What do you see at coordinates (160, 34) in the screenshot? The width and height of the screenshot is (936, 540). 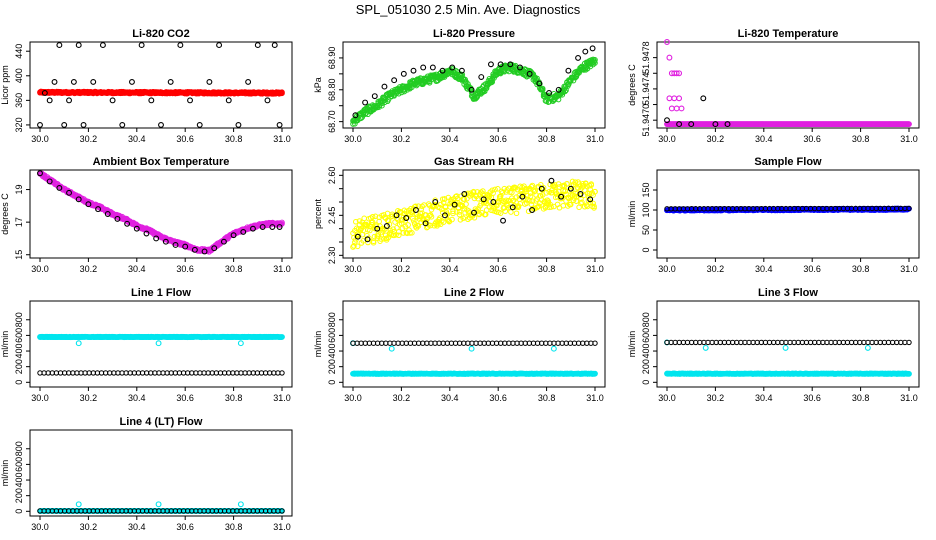 I see `plot-title: Li-820 CO2` at bounding box center [160, 34].